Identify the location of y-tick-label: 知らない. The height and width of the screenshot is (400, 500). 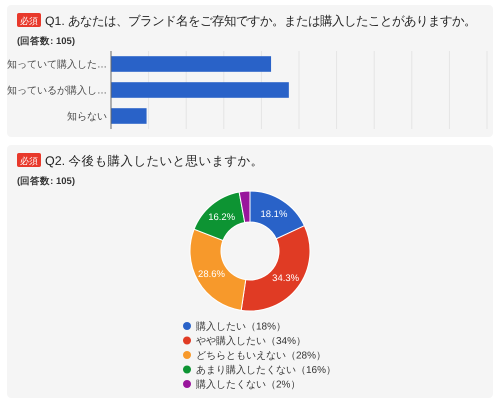
(87, 116).